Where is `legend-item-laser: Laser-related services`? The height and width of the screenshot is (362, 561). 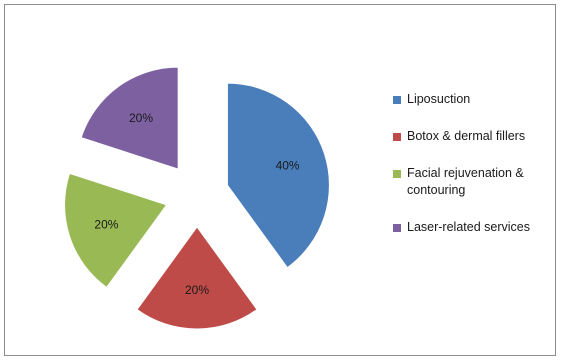 legend-item-laser: Laser-related services is located at coordinates (473, 227).